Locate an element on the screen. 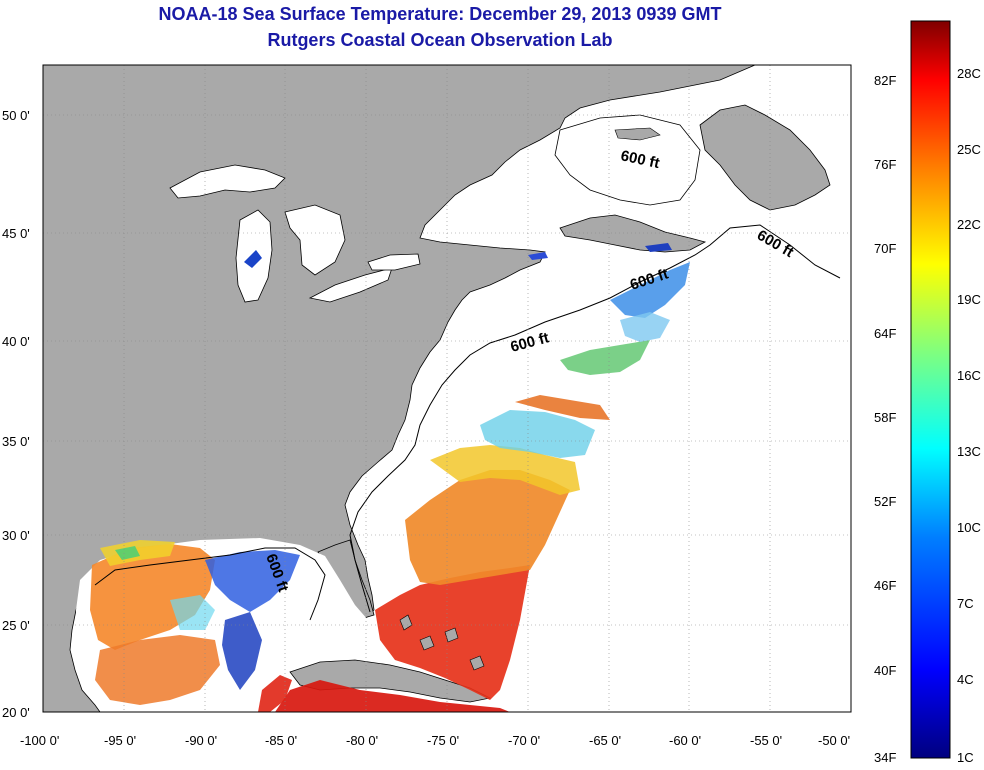 The width and height of the screenshot is (984, 770). lon-label-75: -75 0' is located at coordinates (443, 740).